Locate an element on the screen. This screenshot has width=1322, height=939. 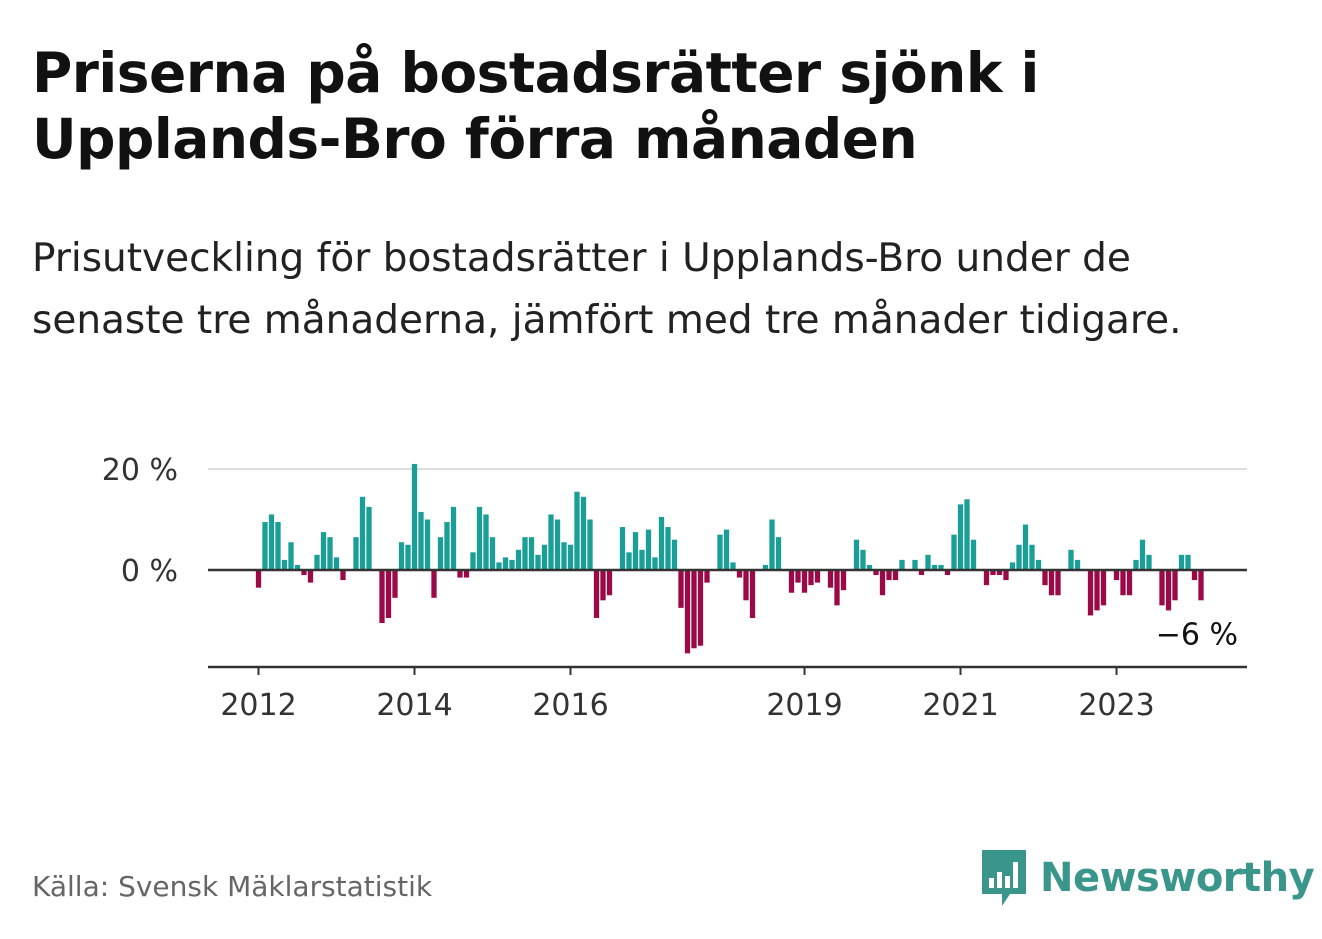
x-tick-label: 2019 is located at coordinates (804, 705).